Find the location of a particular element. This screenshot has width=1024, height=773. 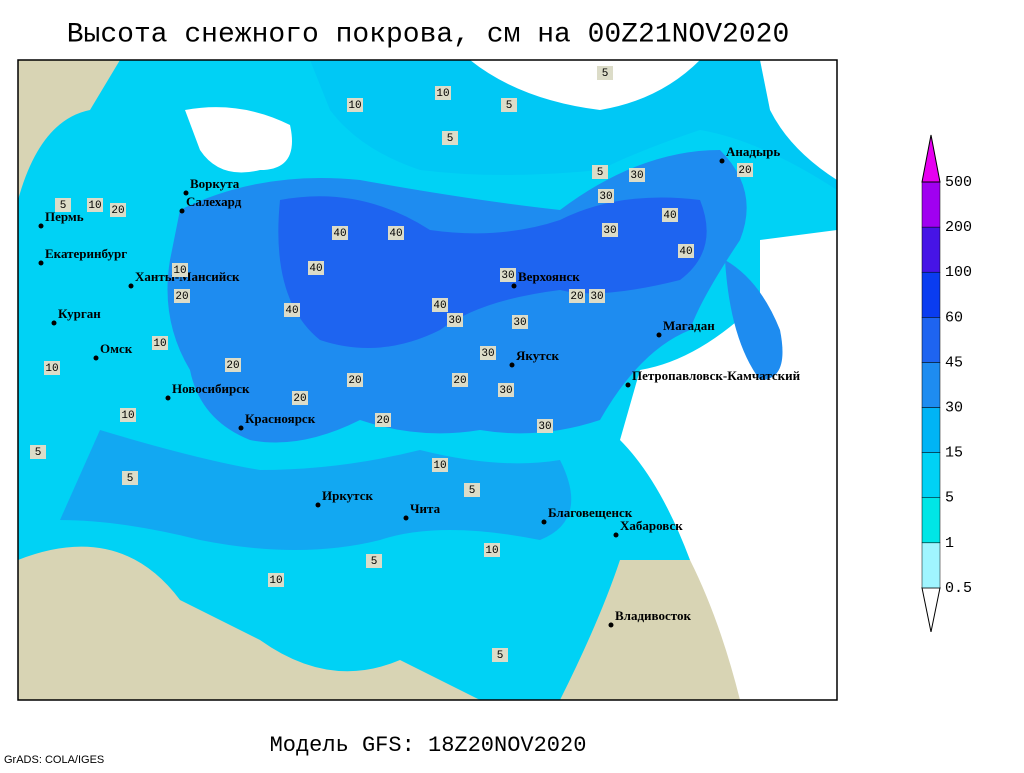

city-label: Воркута is located at coordinates (215, 183).